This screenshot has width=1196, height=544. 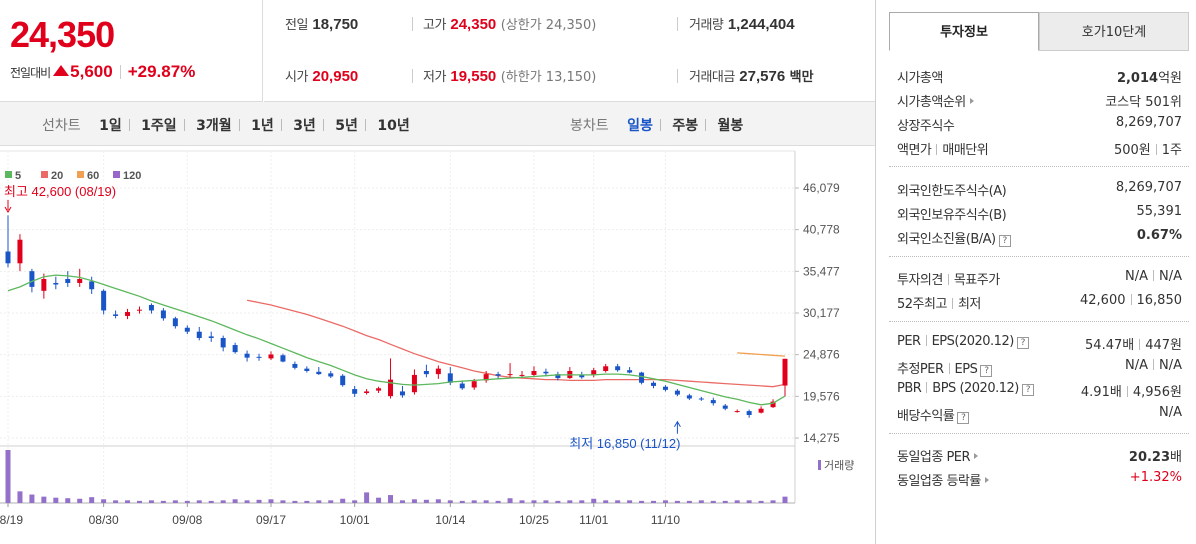 I want to click on x-tick-label: 08/19, so click(x=11, y=520).